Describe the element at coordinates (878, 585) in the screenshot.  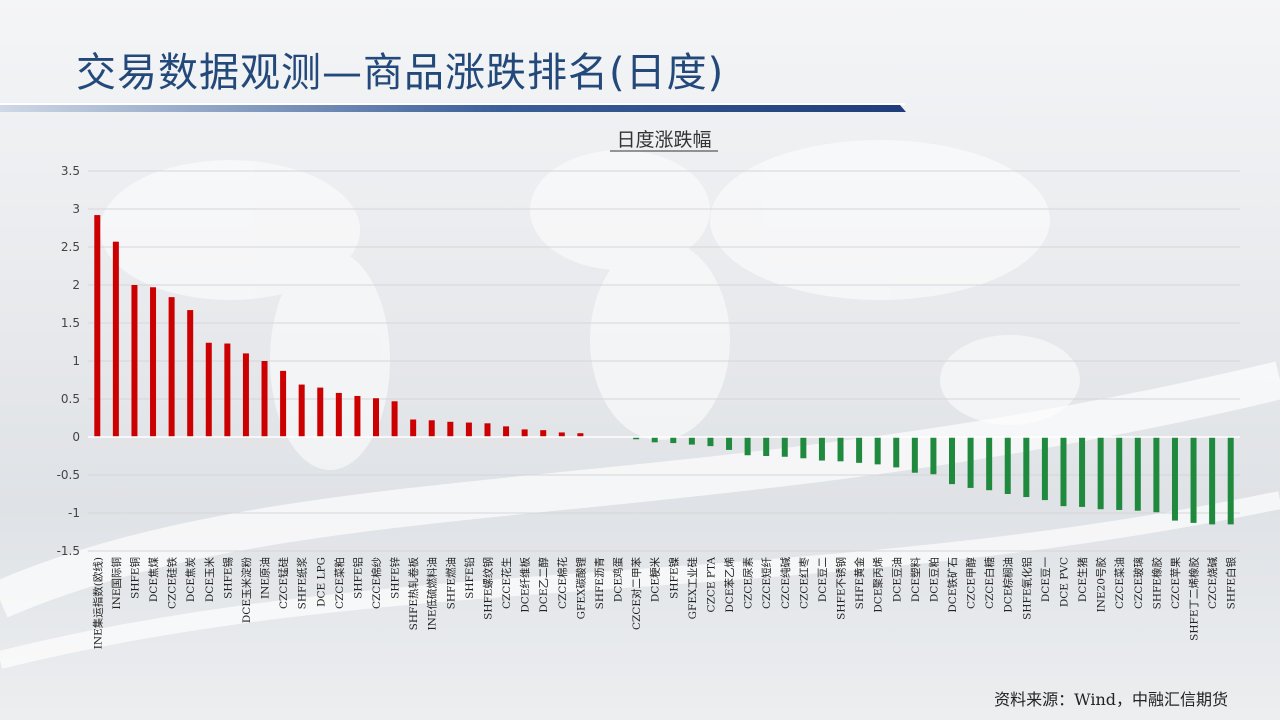
I see `x-tick-label: DCE聚丙烯` at that location.